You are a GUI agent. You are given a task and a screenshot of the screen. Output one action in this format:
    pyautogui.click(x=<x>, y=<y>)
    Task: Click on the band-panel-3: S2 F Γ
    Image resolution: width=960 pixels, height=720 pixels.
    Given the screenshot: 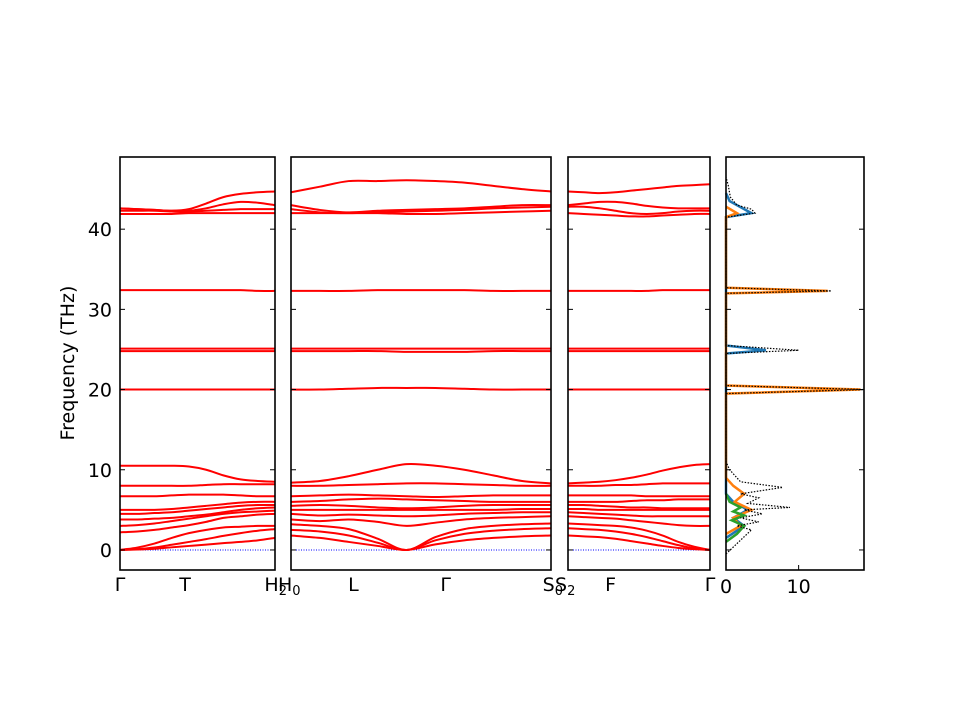 What is the action you would take?
    pyautogui.click(x=635, y=377)
    